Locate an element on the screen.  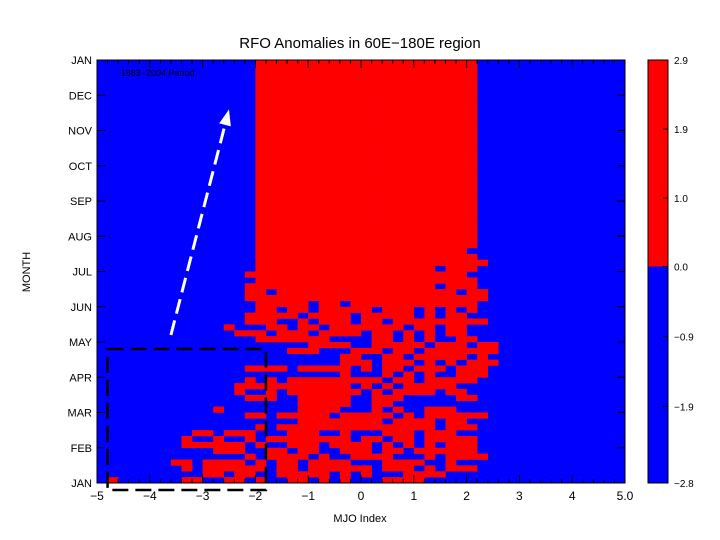
colorbar: 2.9 1.9 1.0 0.0 −0.9 −1.9 −2.8 is located at coordinates (670, 273).